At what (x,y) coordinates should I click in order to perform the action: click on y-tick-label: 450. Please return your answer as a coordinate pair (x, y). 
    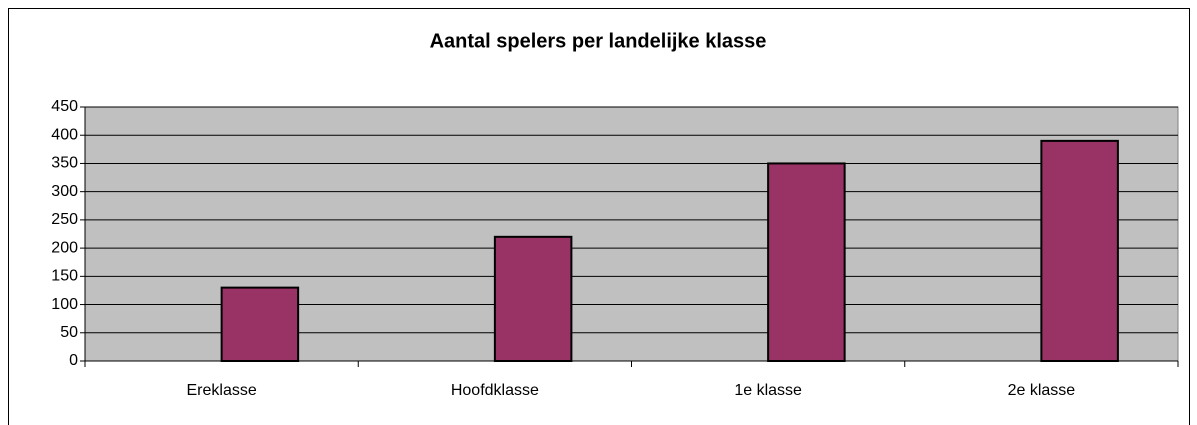
    Looking at the image, I should click on (64, 106).